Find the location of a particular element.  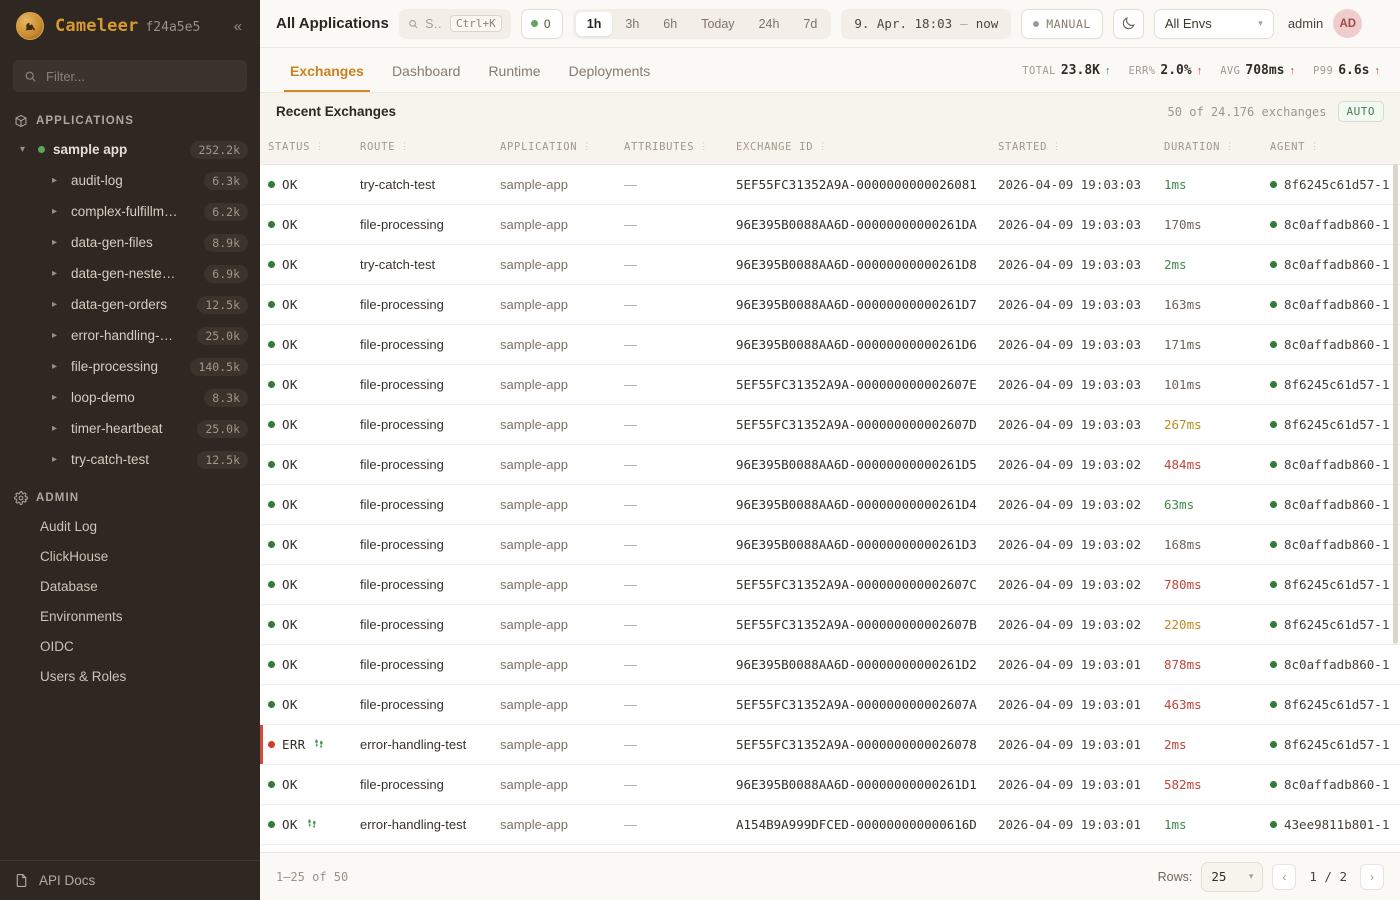

column-header-started: STARTED ⋮ is located at coordinates (1073, 147).